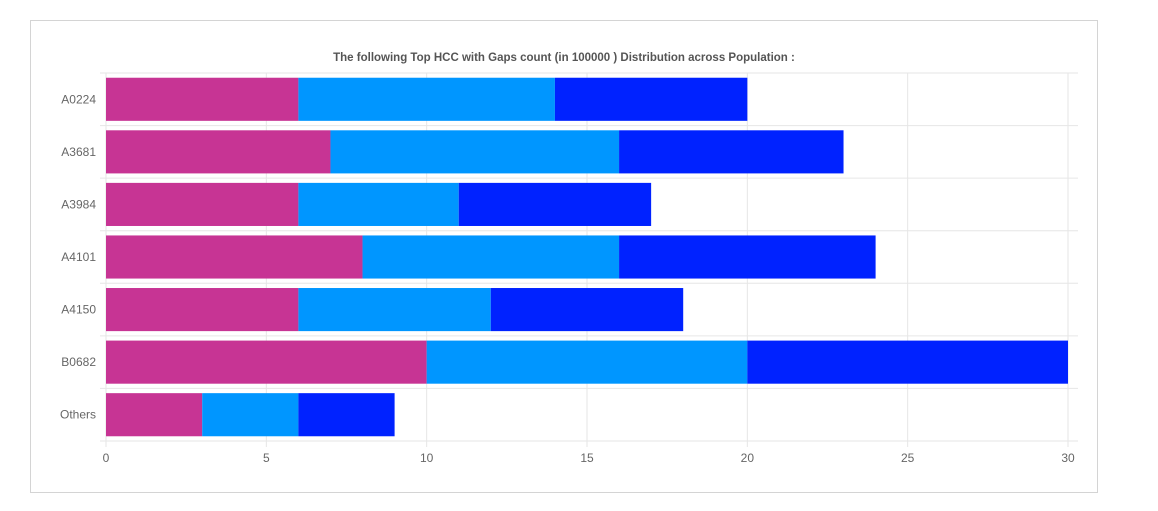  What do you see at coordinates (1068, 458) in the screenshot?
I see `x-tick-label: 30` at bounding box center [1068, 458].